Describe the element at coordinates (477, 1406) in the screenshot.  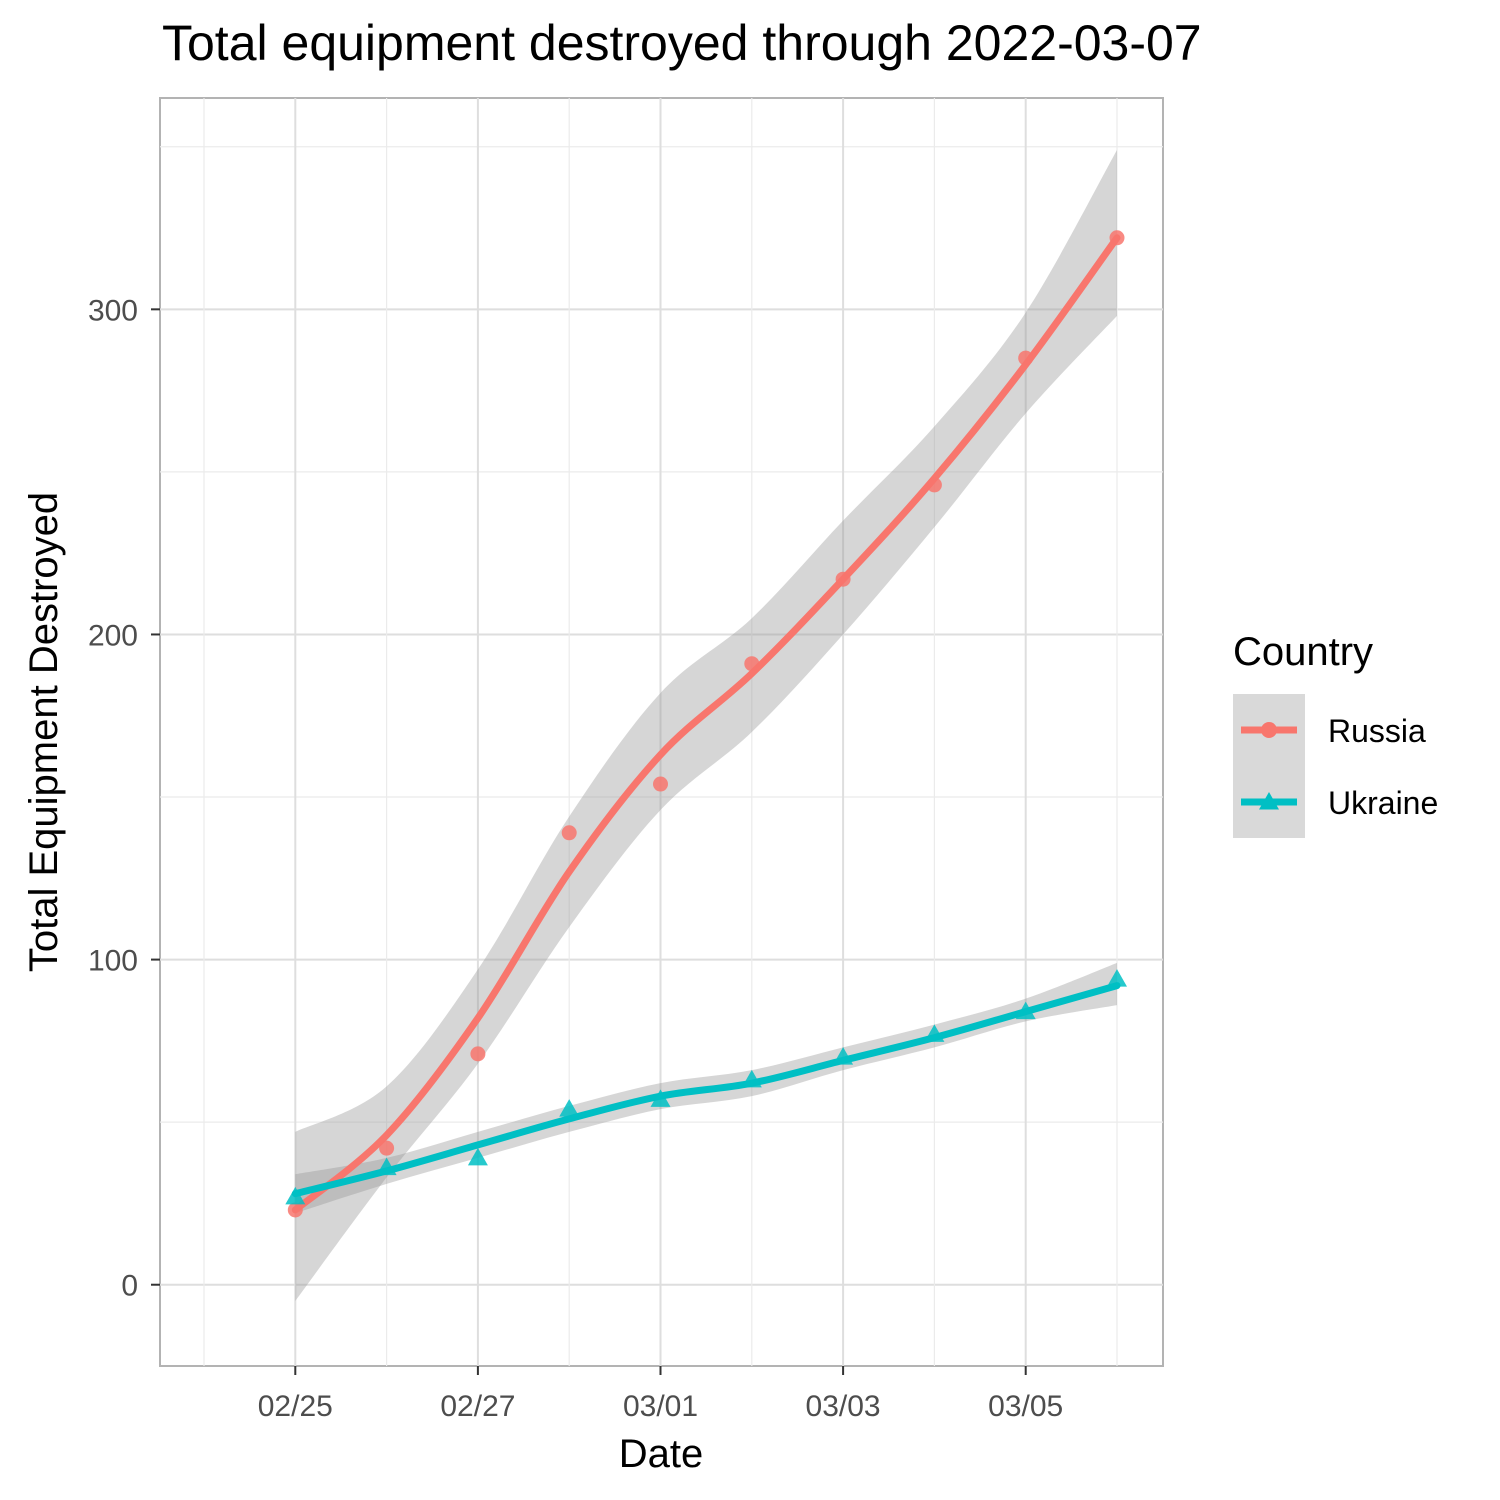
I see `x-tick-label: 02/27` at that location.